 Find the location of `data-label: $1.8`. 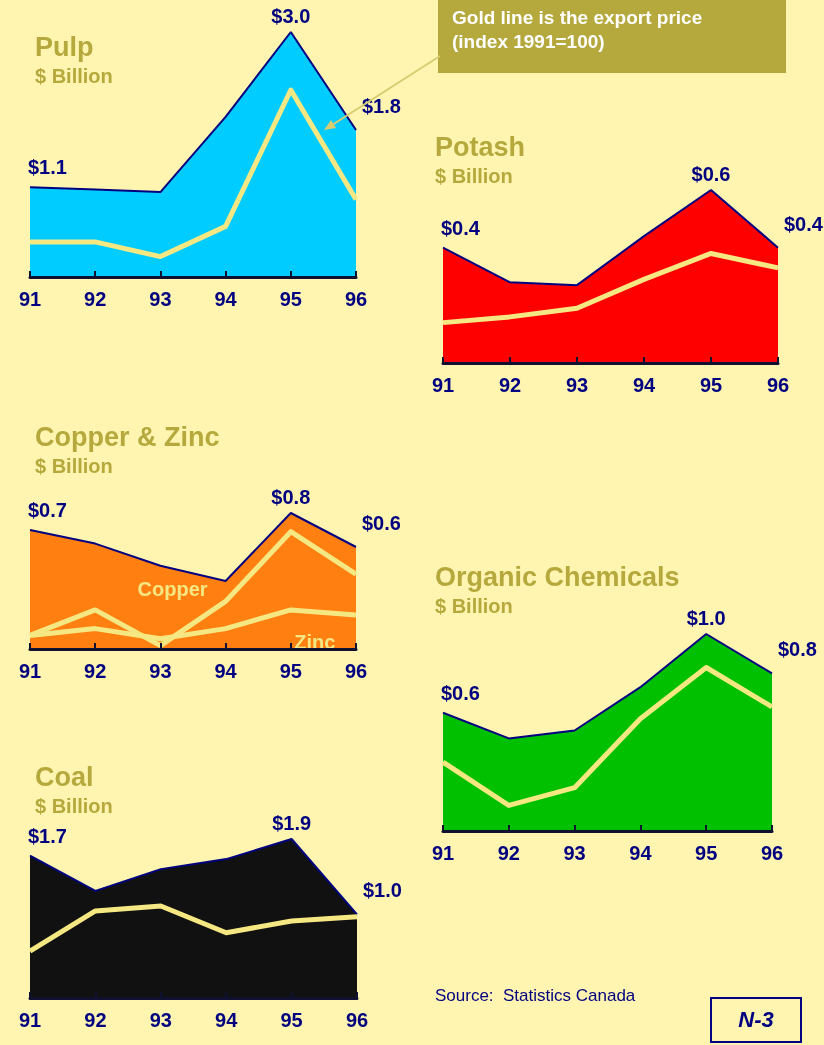

data-label: $1.8 is located at coordinates (381, 106).